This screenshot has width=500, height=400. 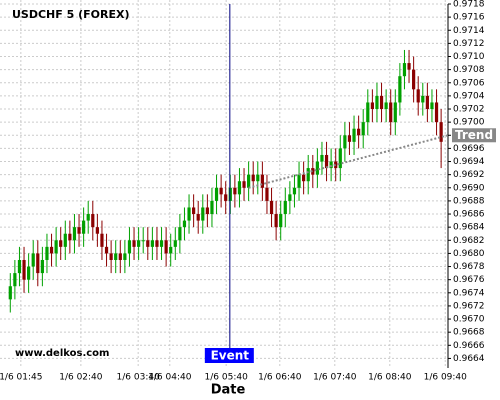 What do you see at coordinates (469, 241) in the screenshot?
I see `y-tick-label: 0.9682` at bounding box center [469, 241].